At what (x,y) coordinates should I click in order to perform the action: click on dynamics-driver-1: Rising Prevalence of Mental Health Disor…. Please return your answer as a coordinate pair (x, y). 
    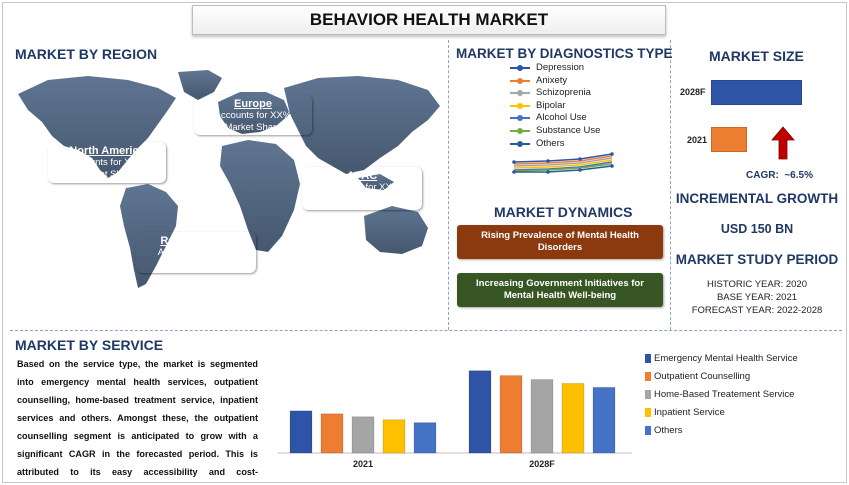
    Looking at the image, I should click on (560, 242).